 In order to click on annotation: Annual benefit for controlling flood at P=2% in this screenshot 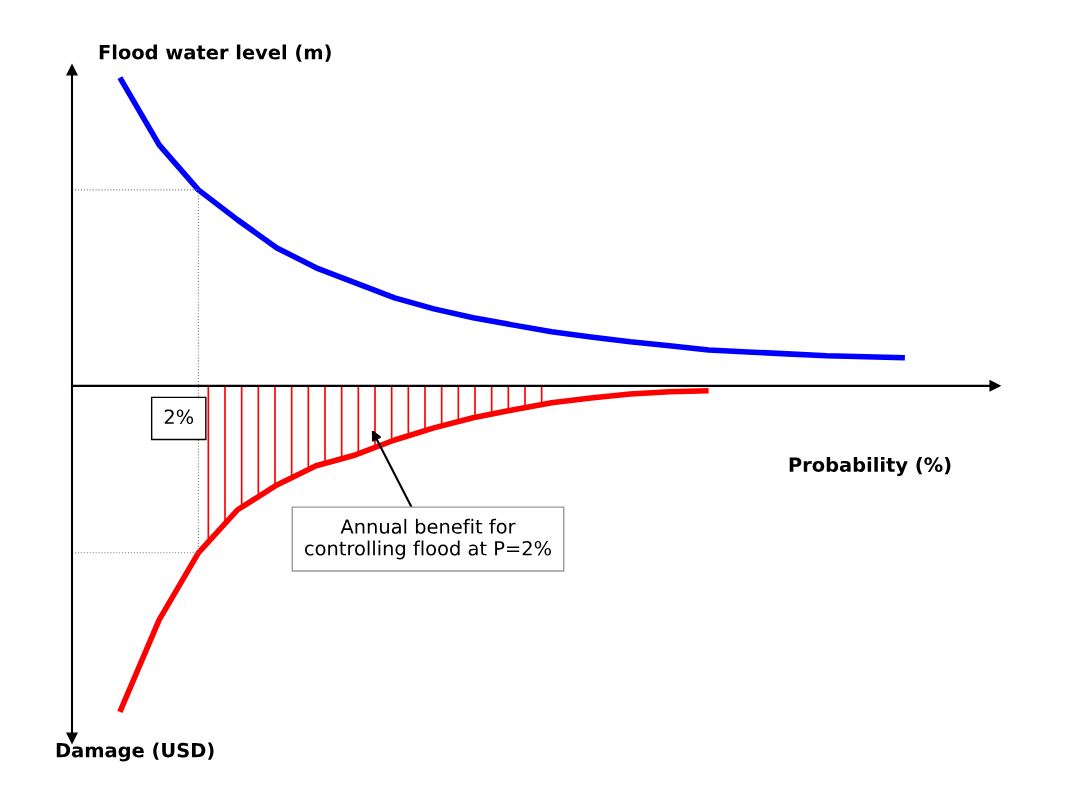, I will do `click(428, 539)`.